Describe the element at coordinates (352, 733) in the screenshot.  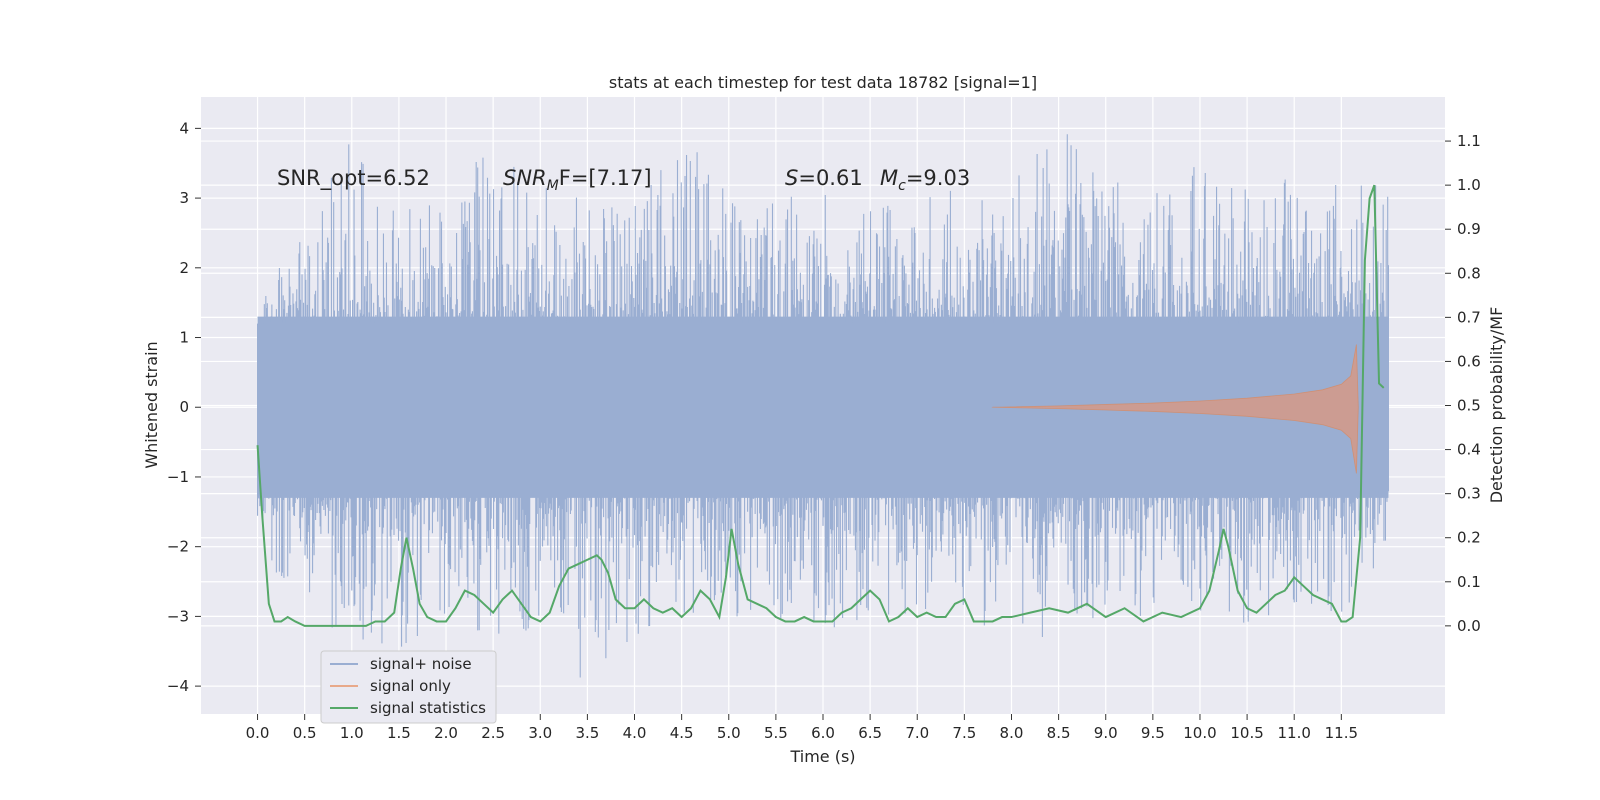
I see `x-tick-label: 1.0` at that location.